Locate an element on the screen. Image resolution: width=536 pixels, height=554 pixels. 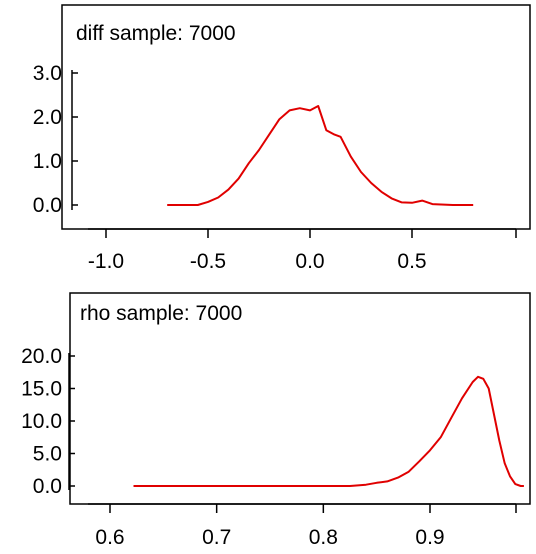
rho-y-tick-label: 15.0 is located at coordinates (41, 389).